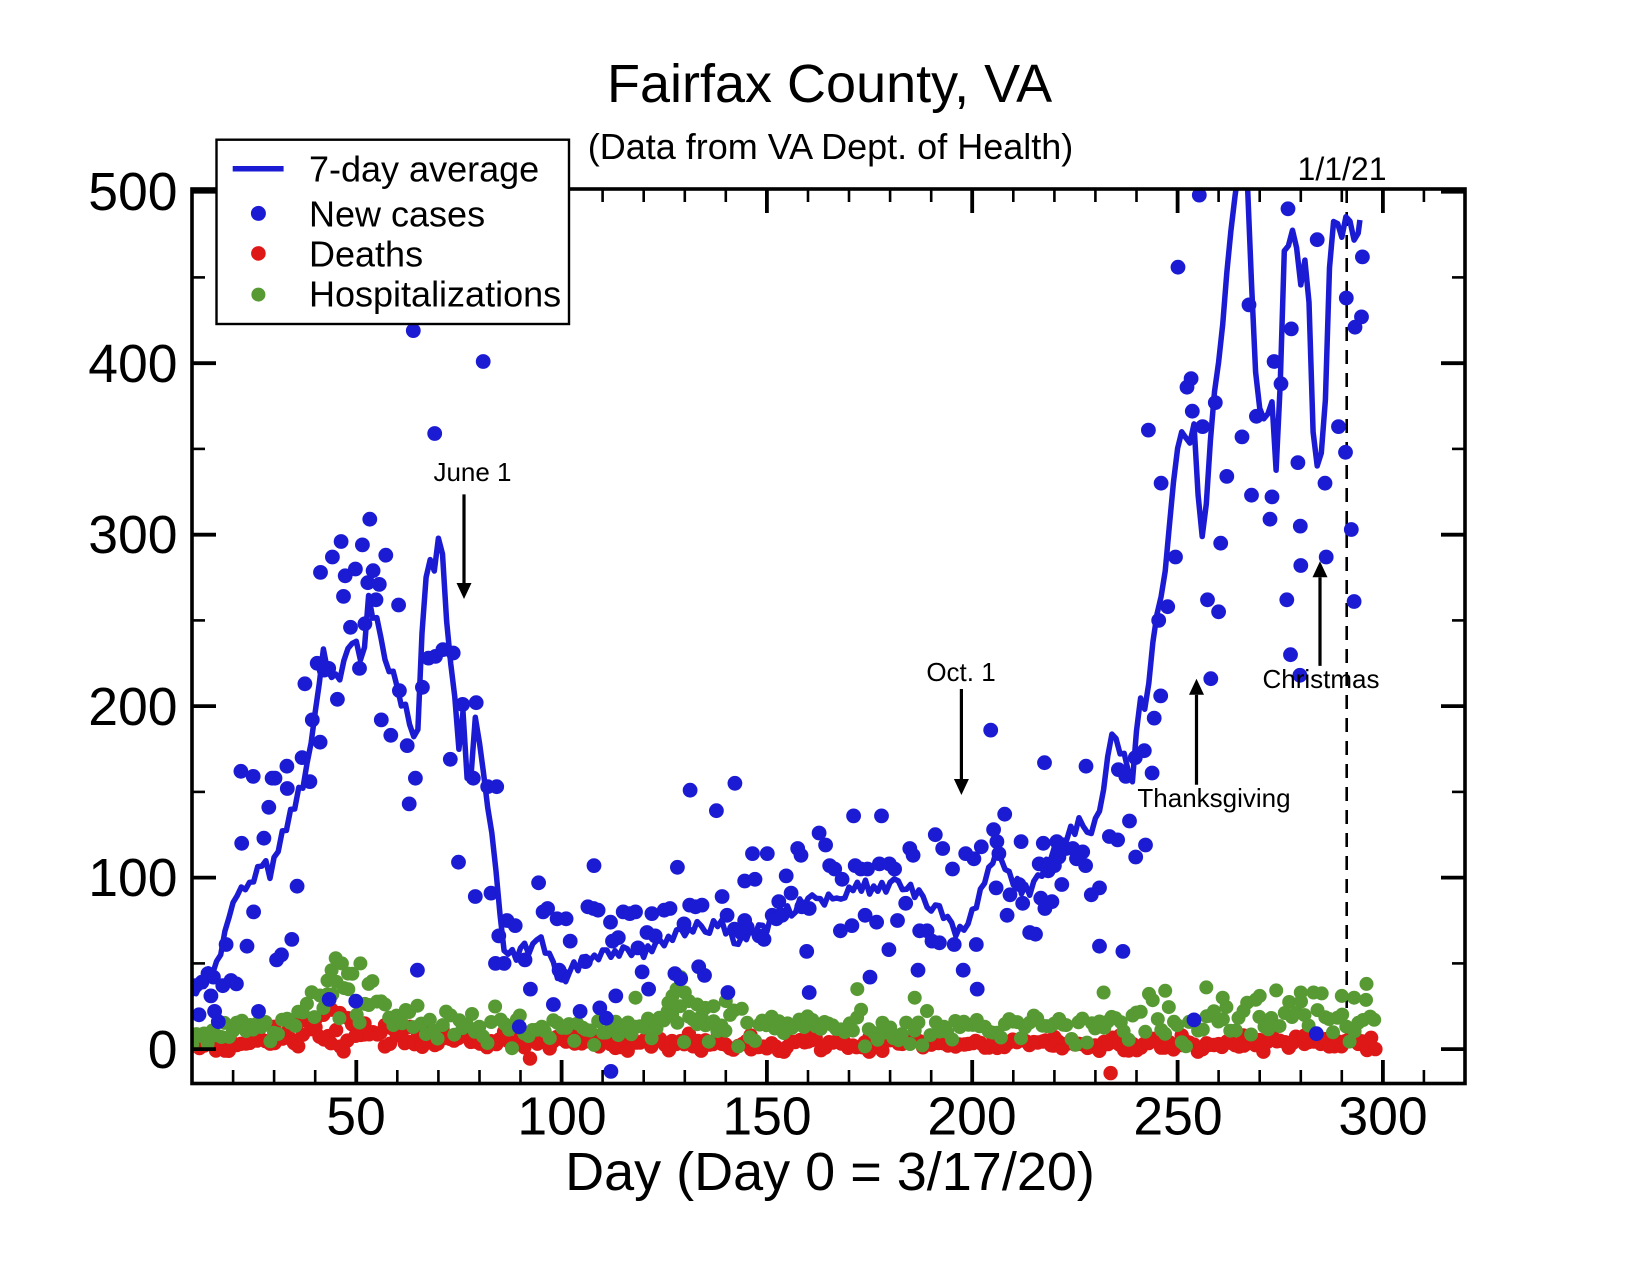 The height and width of the screenshot is (1275, 1650). Describe the element at coordinates (435, 294) in the screenshot. I see `svg-text: Hospitalizations` at that location.